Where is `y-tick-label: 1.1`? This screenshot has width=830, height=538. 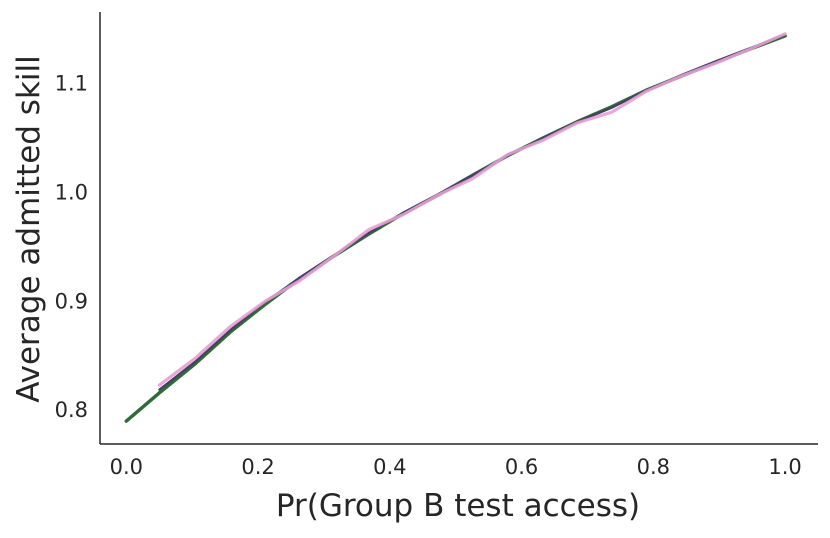 y-tick-label: 1.1 is located at coordinates (71, 84).